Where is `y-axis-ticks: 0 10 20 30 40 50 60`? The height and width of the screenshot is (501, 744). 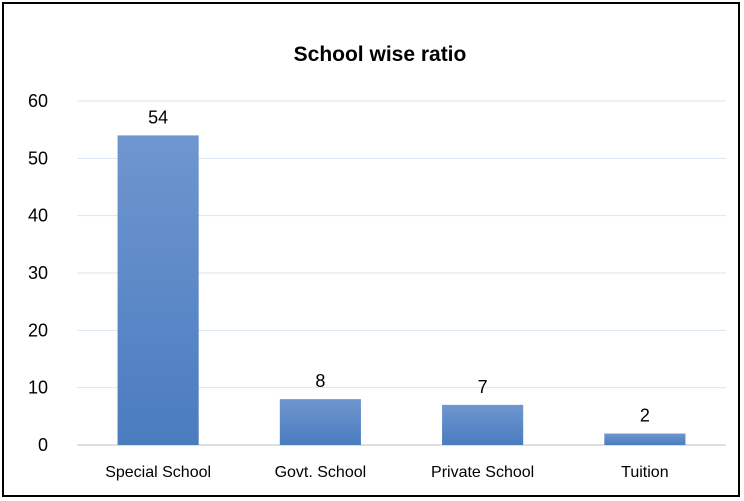 y-axis-ticks: 0 10 20 30 40 50 60 is located at coordinates (38, 273).